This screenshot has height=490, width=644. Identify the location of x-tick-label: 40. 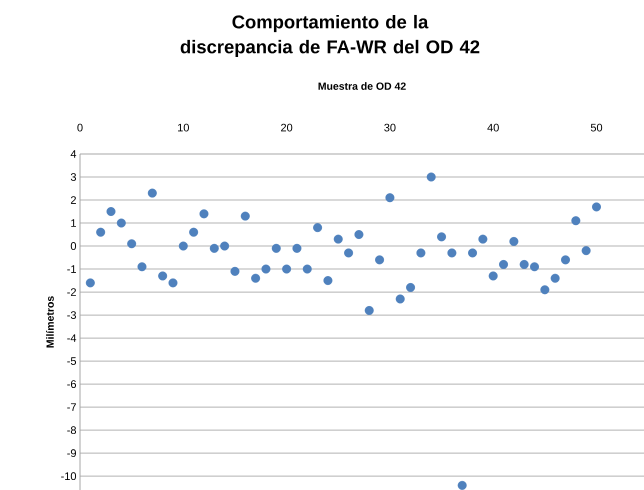
(493, 128).